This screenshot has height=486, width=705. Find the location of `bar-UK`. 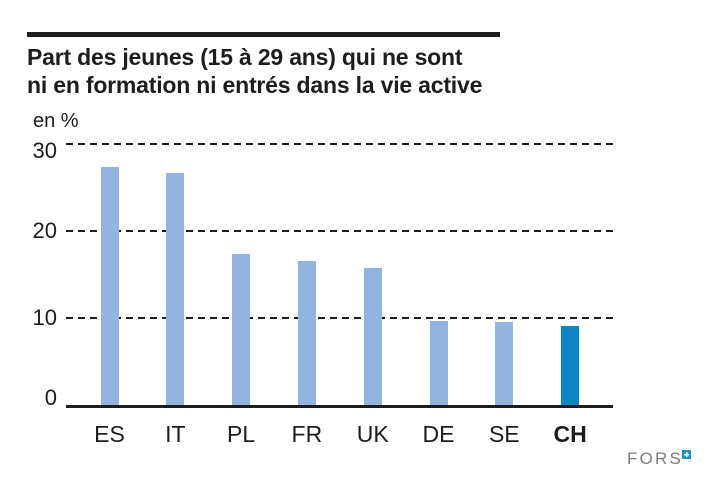

bar-UK is located at coordinates (372, 336).